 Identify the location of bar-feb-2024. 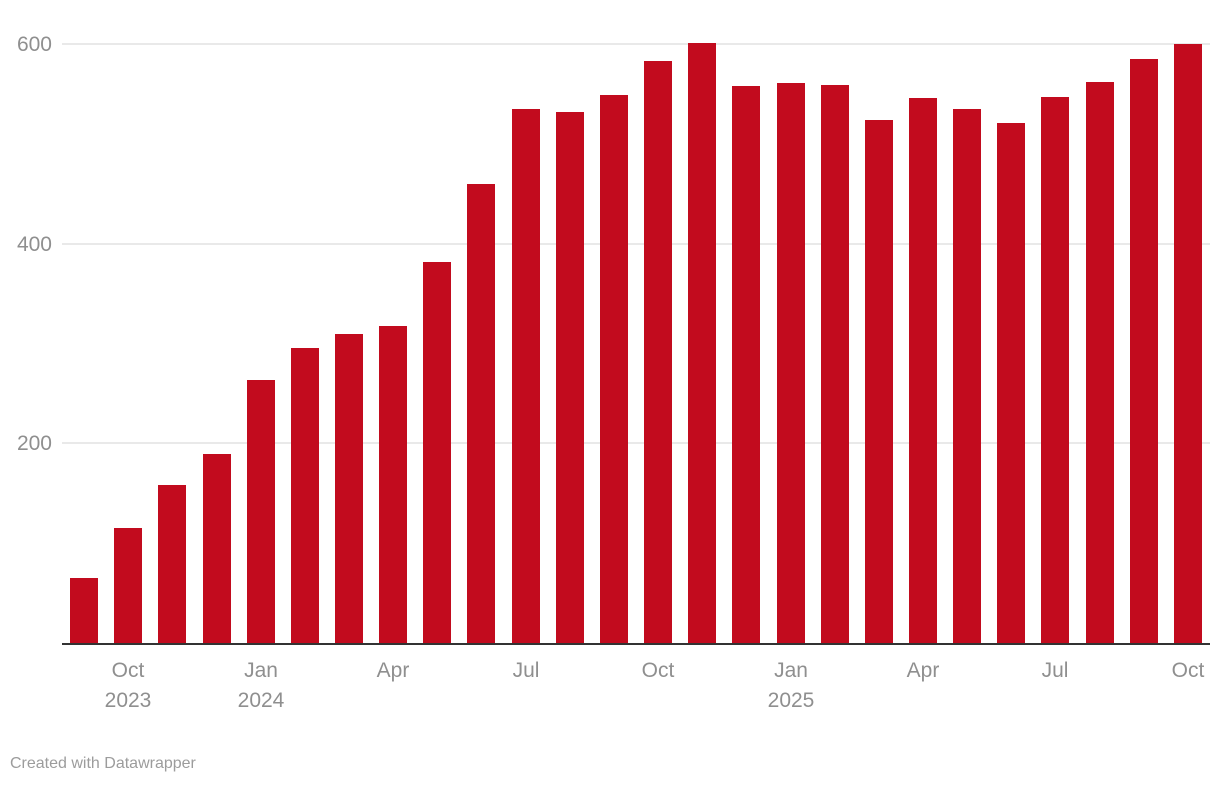
(305, 496).